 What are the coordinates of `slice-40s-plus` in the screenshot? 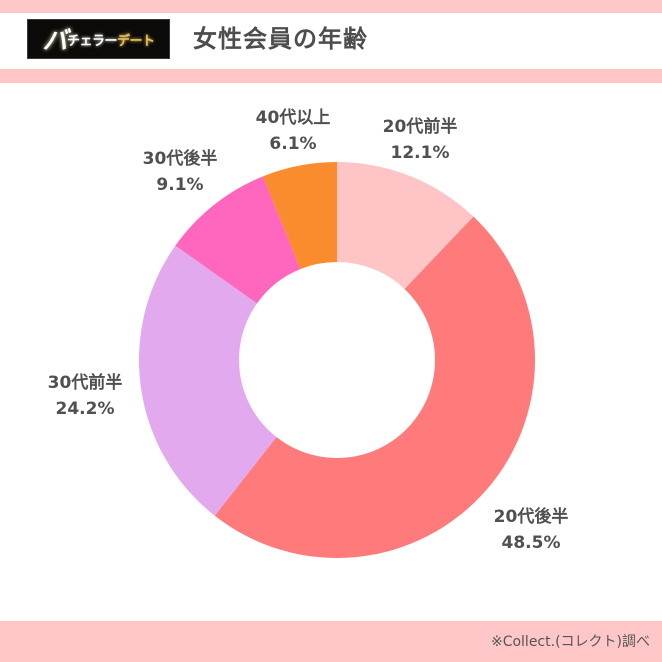 It's located at (299, 216).